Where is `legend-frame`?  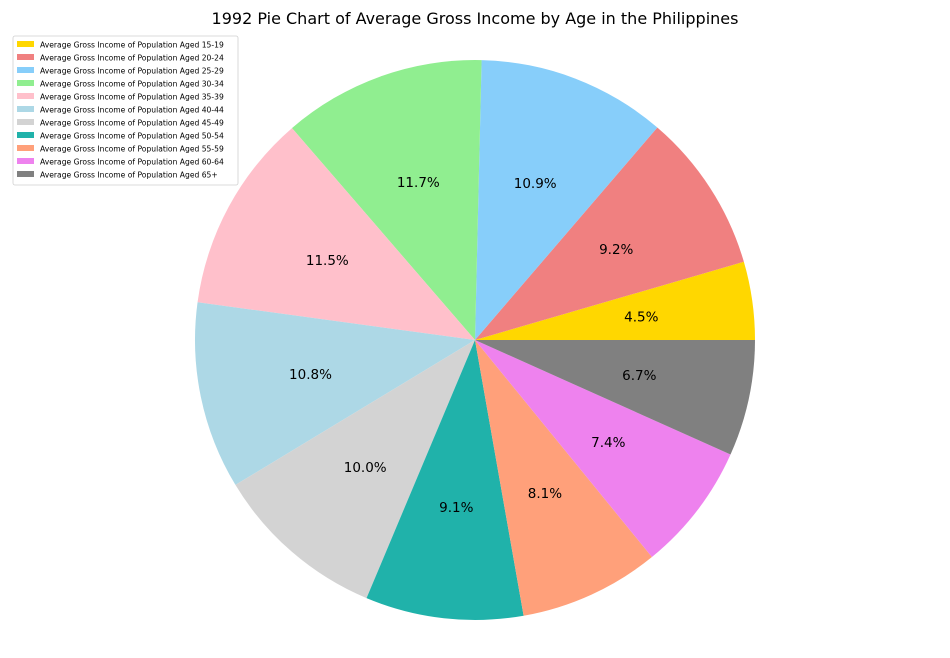 legend-frame is located at coordinates (125, 110).